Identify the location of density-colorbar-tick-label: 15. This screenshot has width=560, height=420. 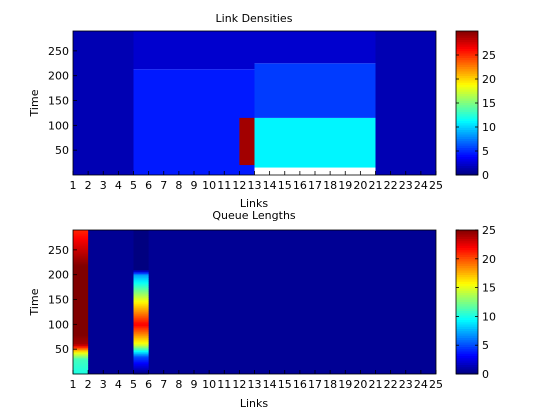
(489, 103).